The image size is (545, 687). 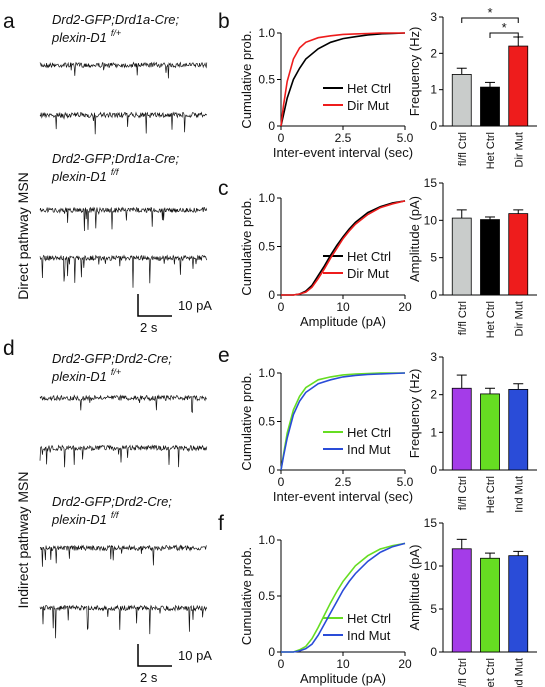 I want to click on side-label-indirect: Indirect pathway MSN, so click(x=23, y=540).